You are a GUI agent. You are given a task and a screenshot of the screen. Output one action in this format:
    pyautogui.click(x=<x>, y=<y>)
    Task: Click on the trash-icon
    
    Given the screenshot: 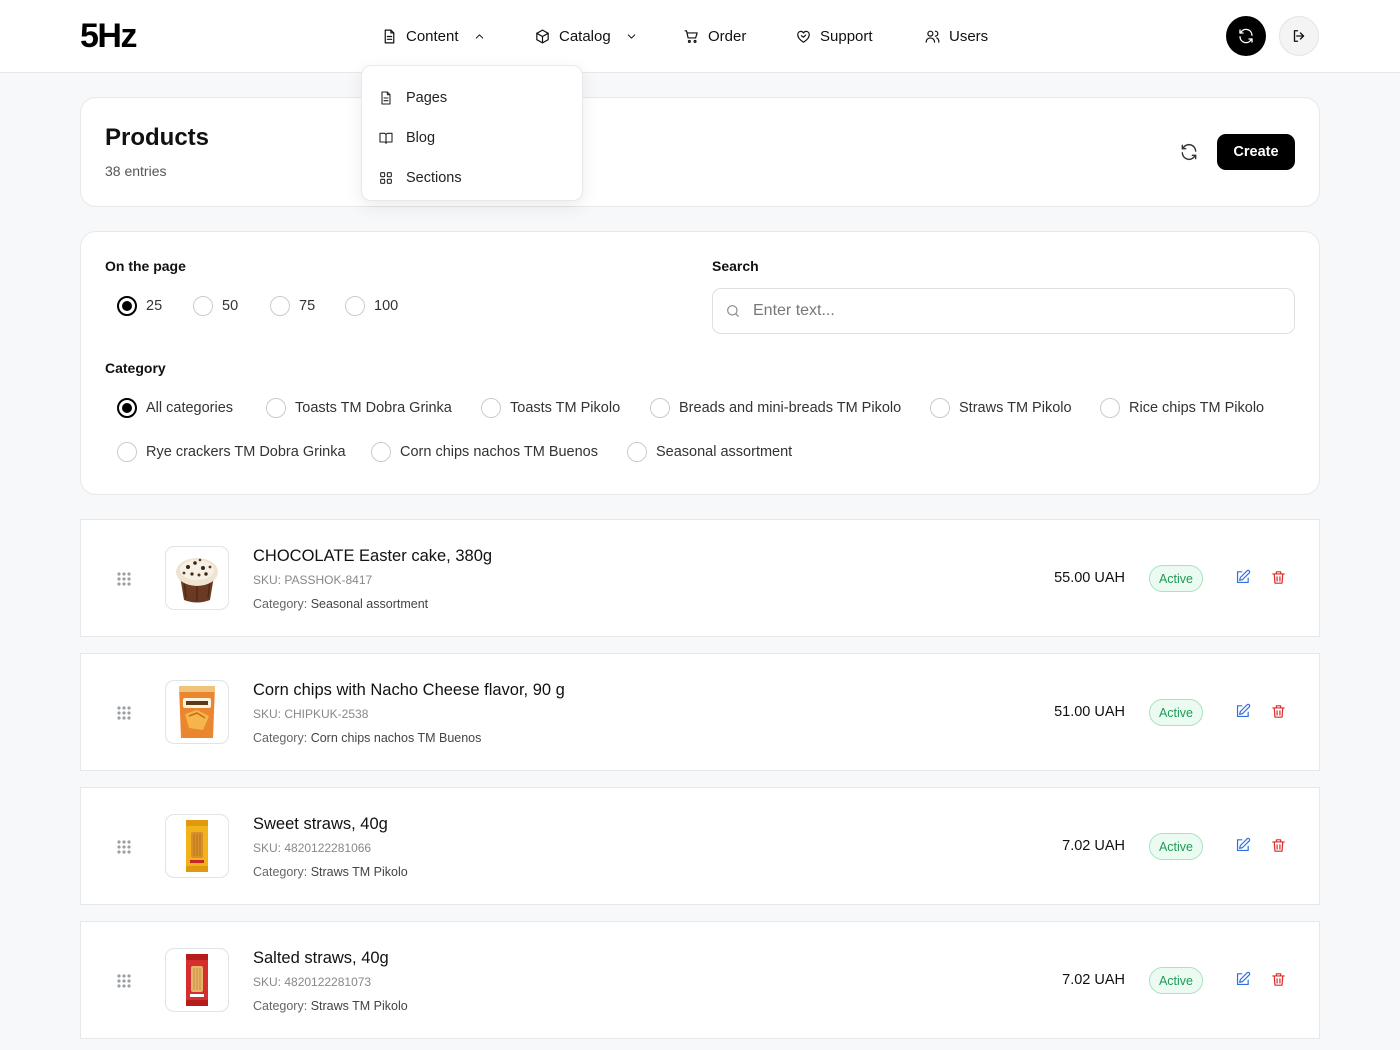 What is the action you would take?
    pyautogui.click(x=1278, y=577)
    